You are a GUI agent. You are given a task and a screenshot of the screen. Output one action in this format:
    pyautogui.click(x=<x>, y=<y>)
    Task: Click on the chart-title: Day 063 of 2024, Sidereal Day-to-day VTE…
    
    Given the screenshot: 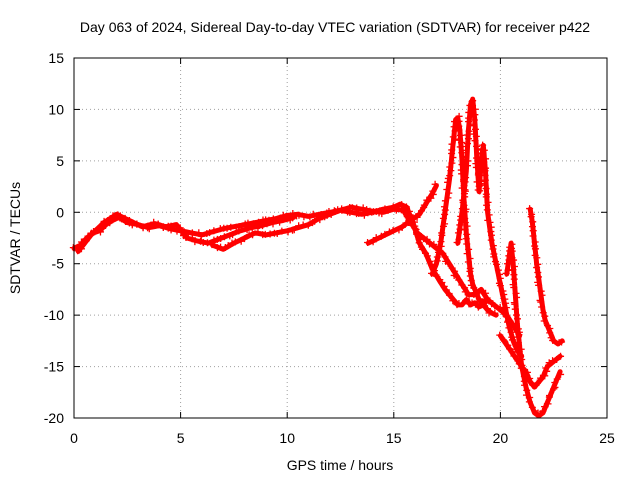 What is the action you would take?
    pyautogui.click(x=335, y=27)
    